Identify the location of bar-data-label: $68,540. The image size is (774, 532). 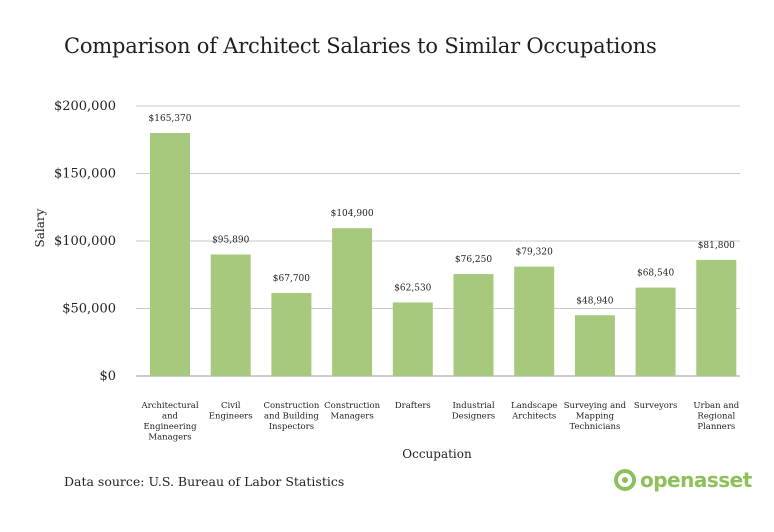
(655, 274).